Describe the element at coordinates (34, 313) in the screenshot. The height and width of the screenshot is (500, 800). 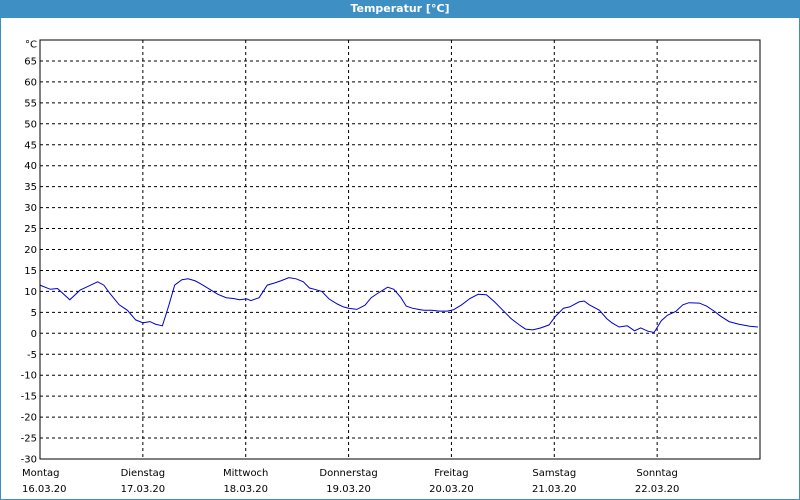
I see `y-tick-label: 5` at that location.